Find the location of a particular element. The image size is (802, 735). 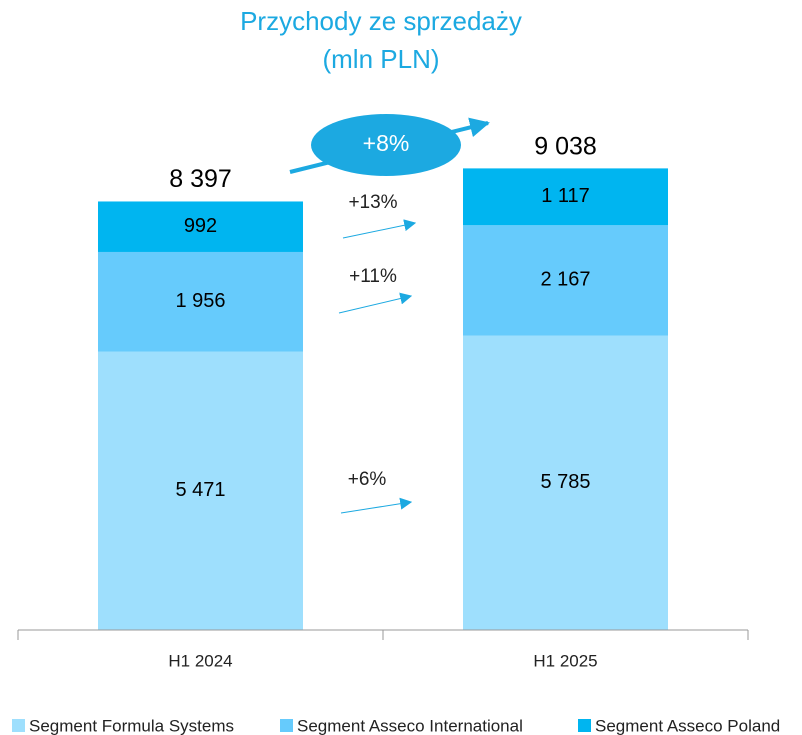

legend-label: Segment Asseco Poland is located at coordinates (687, 725).